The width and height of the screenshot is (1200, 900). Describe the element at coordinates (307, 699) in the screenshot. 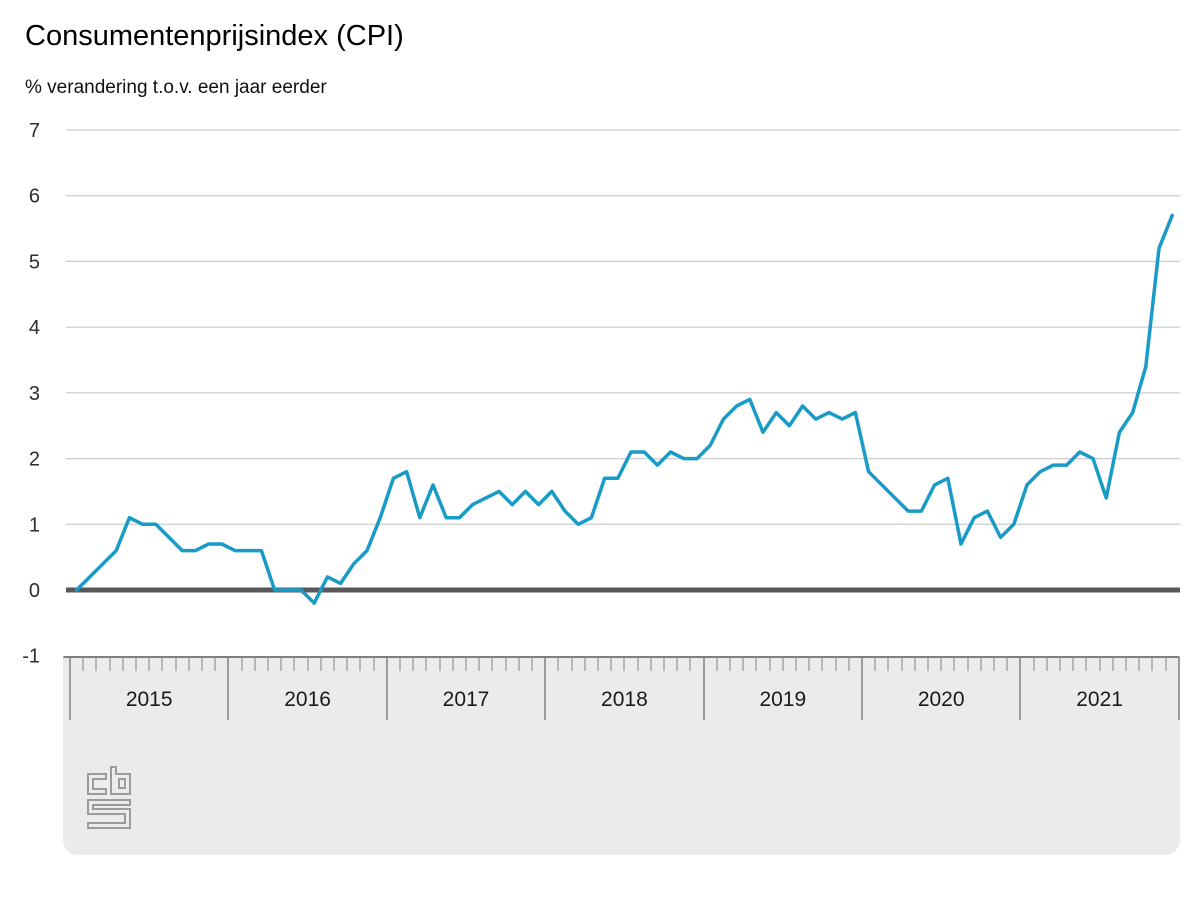

I see `year-label: 2016` at that location.